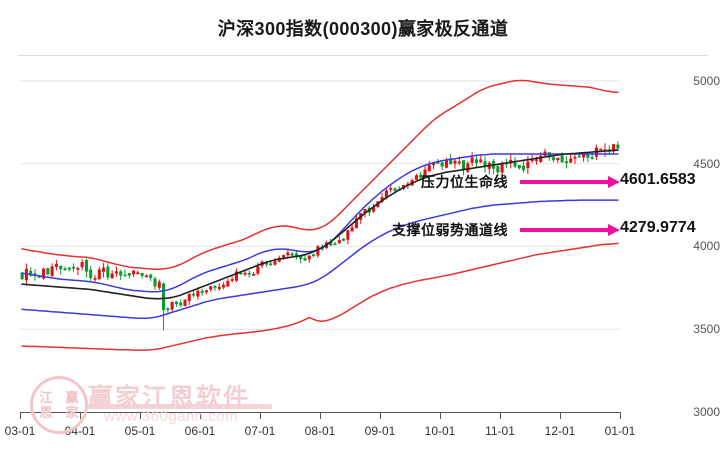  I want to click on price-tick-label: 3500, so click(706, 329).